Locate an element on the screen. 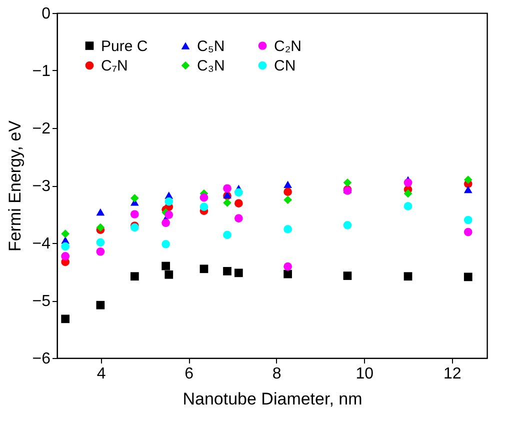  y-tick-label: −2 is located at coordinates (41, 129).